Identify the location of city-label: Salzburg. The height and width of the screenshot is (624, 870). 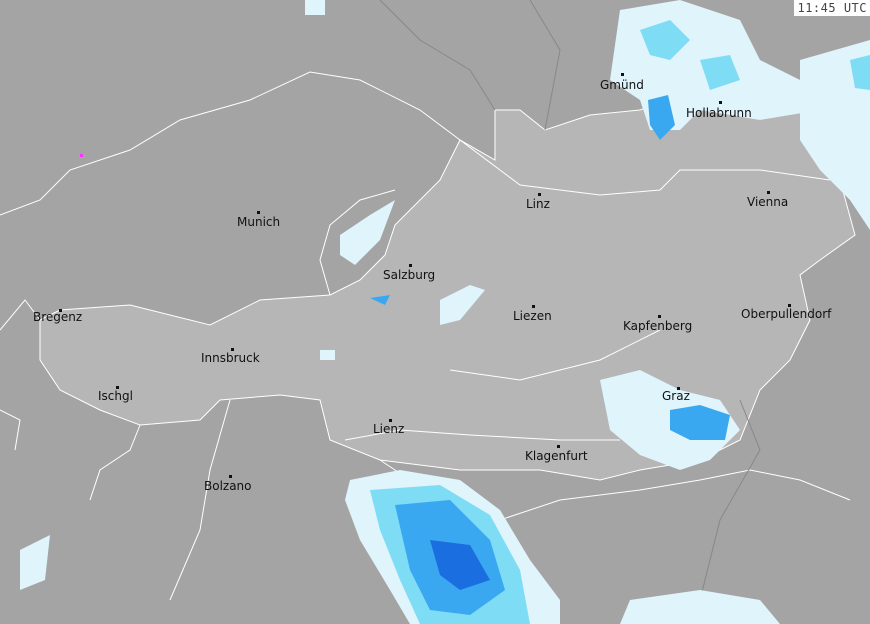
(409, 275).